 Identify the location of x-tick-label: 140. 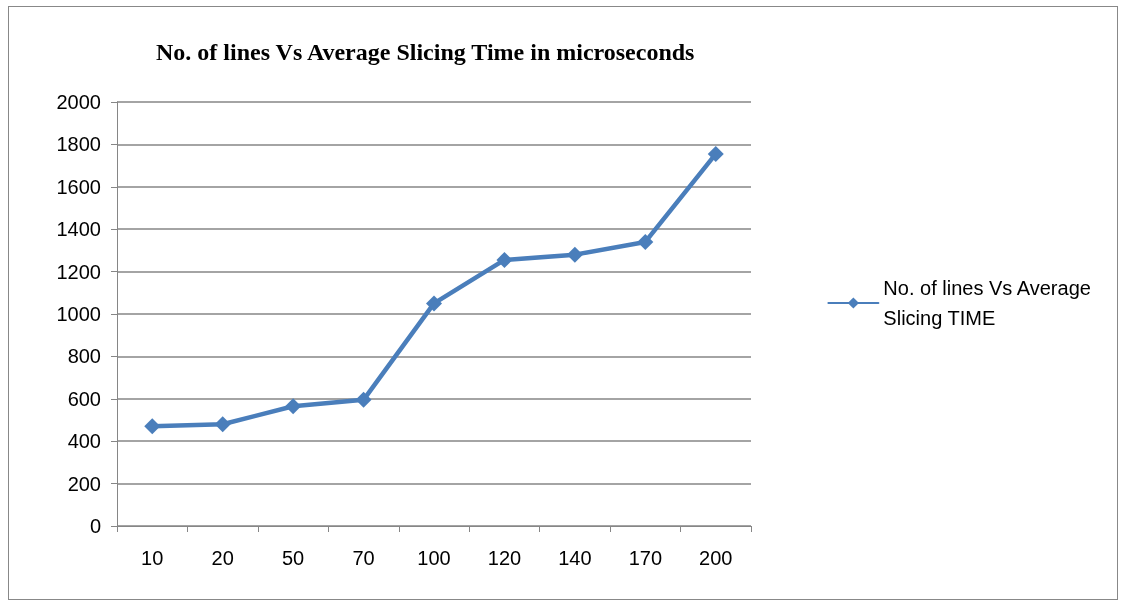
(575, 558).